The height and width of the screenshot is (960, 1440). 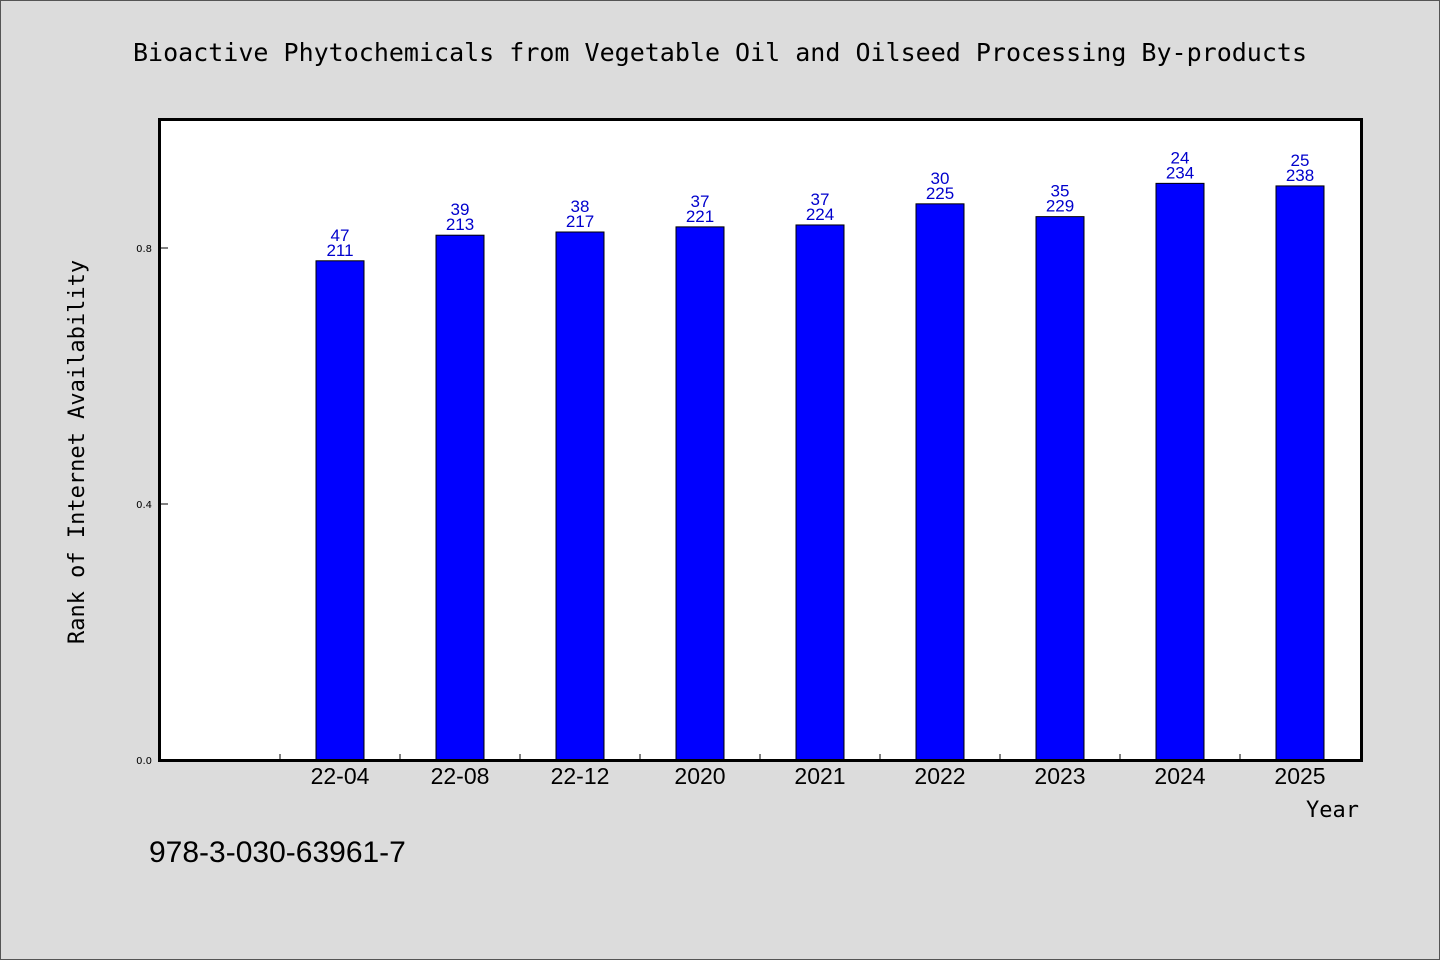 I want to click on x-tick-label: 22-12, so click(x=580, y=776).